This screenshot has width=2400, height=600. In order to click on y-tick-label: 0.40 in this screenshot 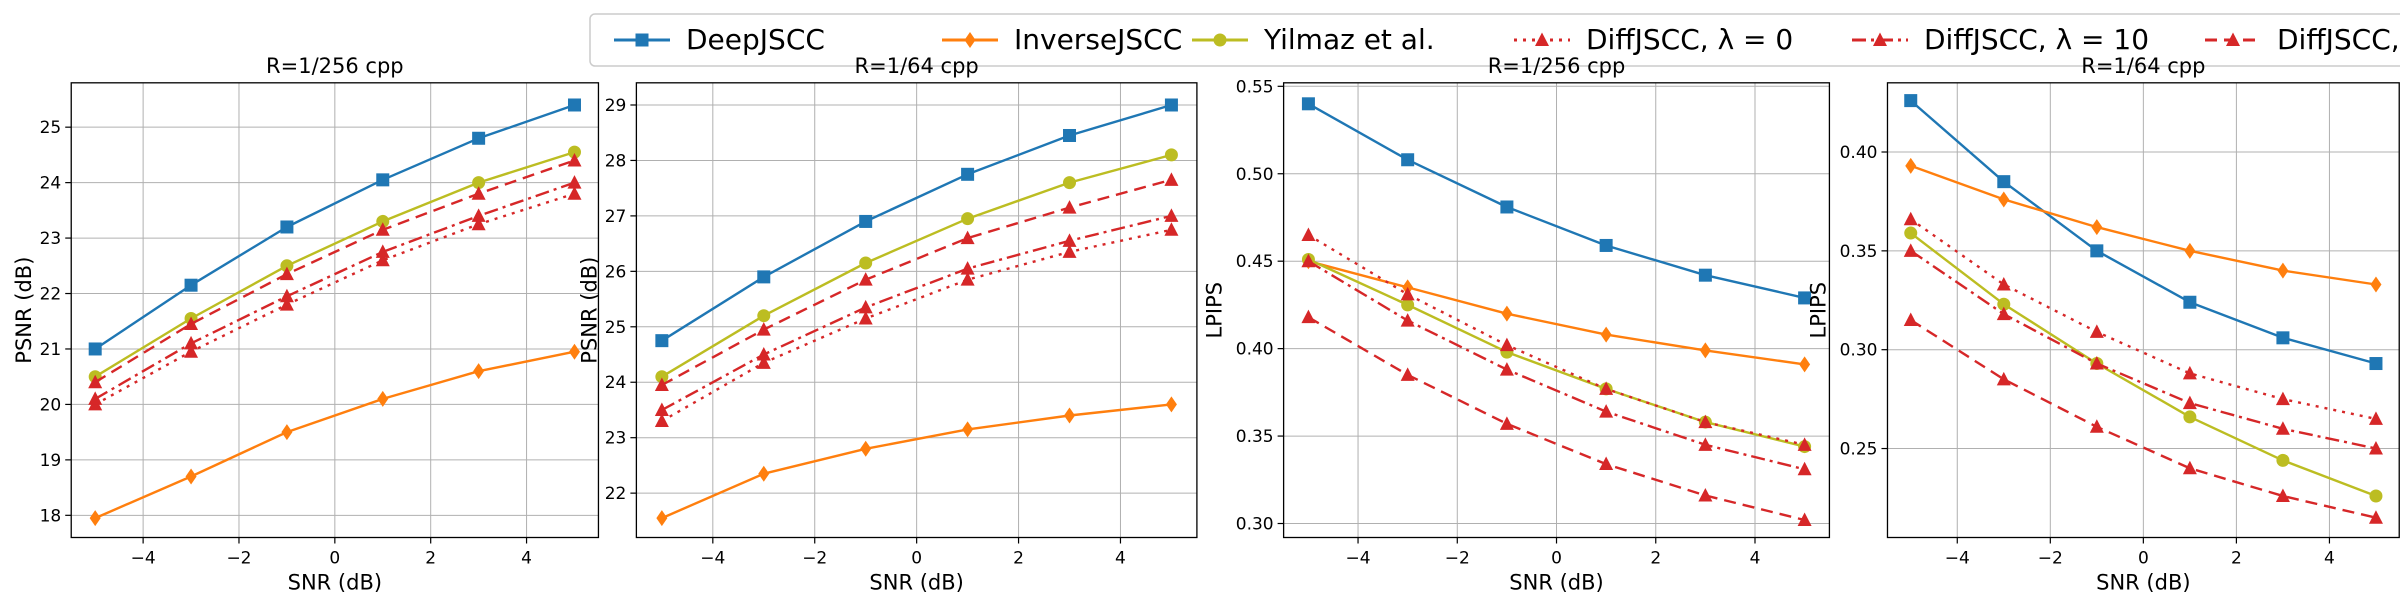, I will do `click(1859, 153)`.